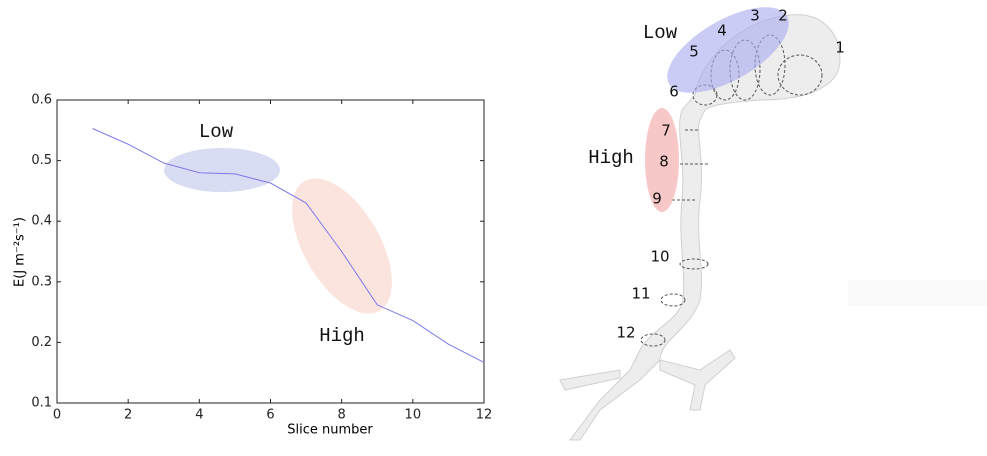  Describe the element at coordinates (41, 342) in the screenshot. I see `y-tick-label: 0.2` at that location.